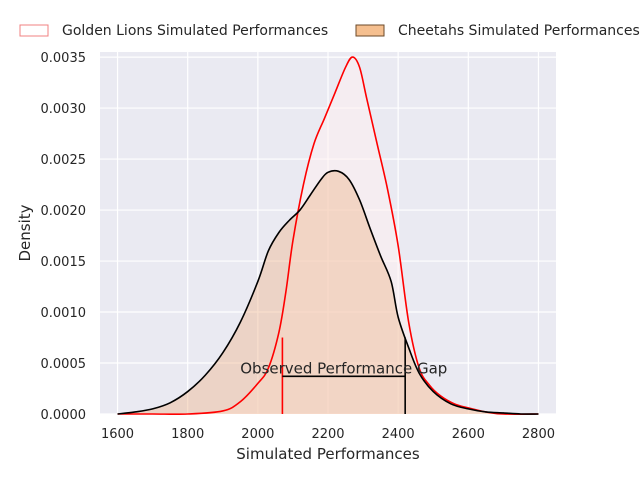 The height and width of the screenshot is (480, 640). I want to click on y-tick-label: 0.0000, so click(64, 415).